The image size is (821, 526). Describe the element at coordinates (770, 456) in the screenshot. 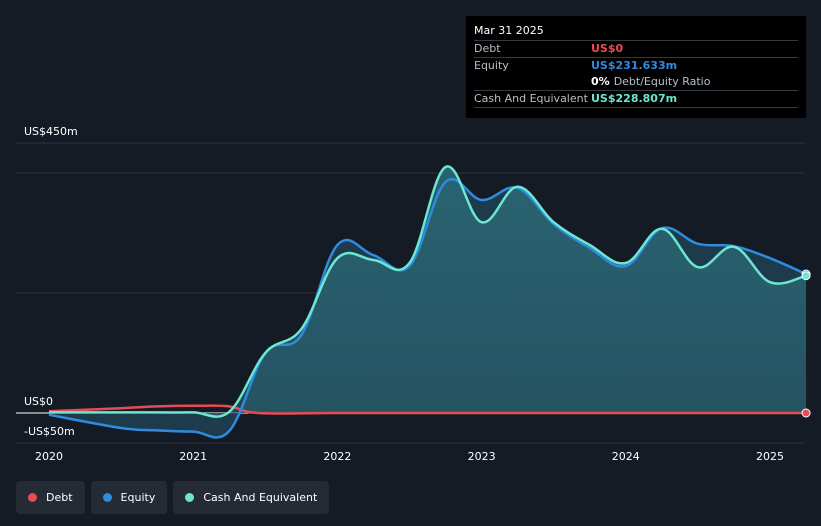

I see `x-tick-label: 2025` at that location.